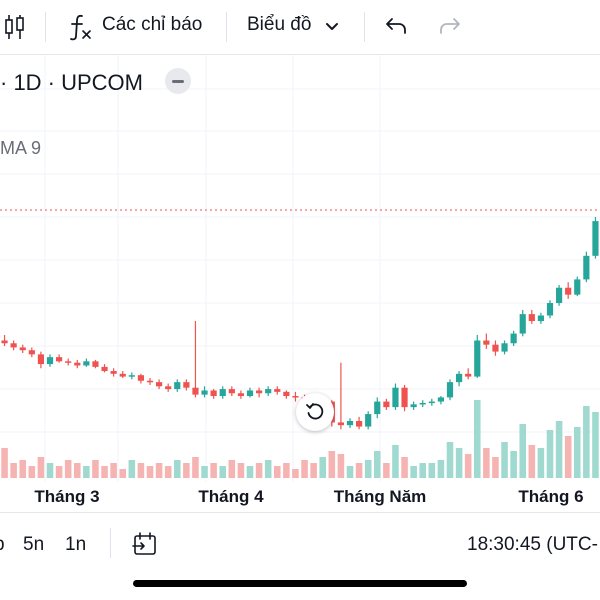 This screenshot has width=600, height=600. I want to click on clock-timezone: 18:30:45 (UTC-, so click(532, 544).